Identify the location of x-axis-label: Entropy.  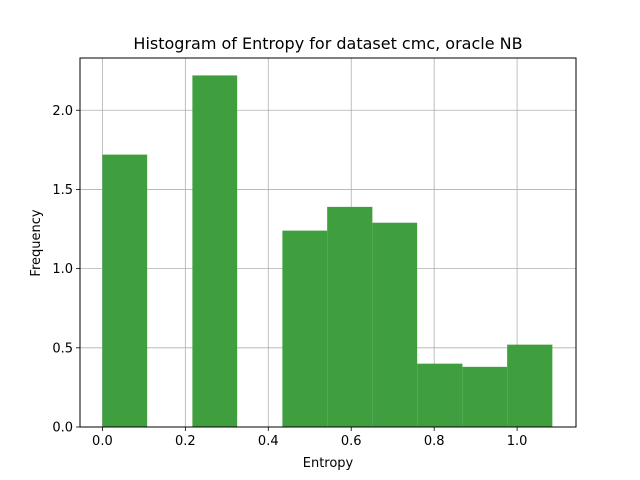
(328, 463).